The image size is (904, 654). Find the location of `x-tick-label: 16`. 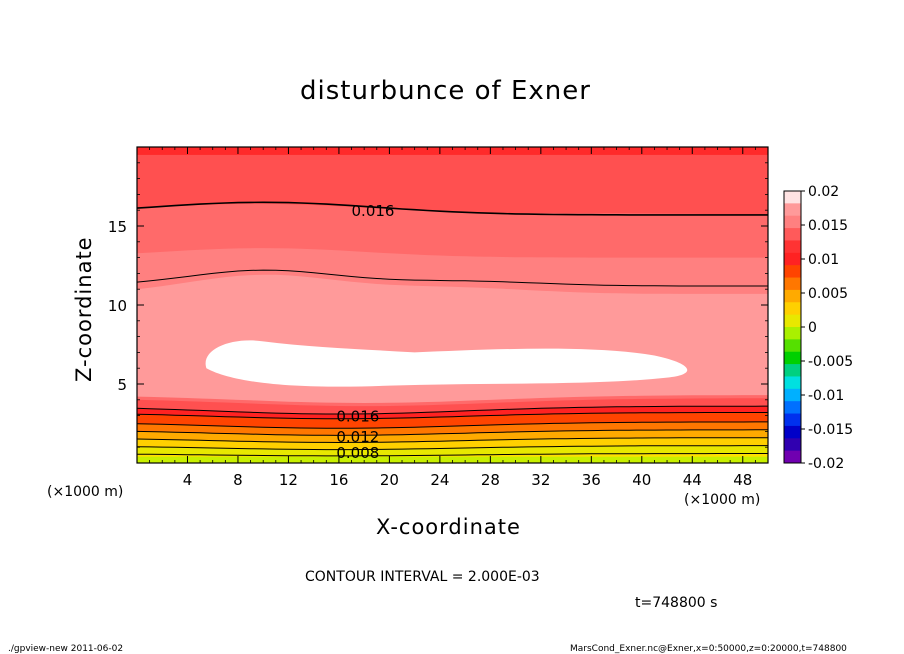

x-tick-label: 16 is located at coordinates (338, 480).